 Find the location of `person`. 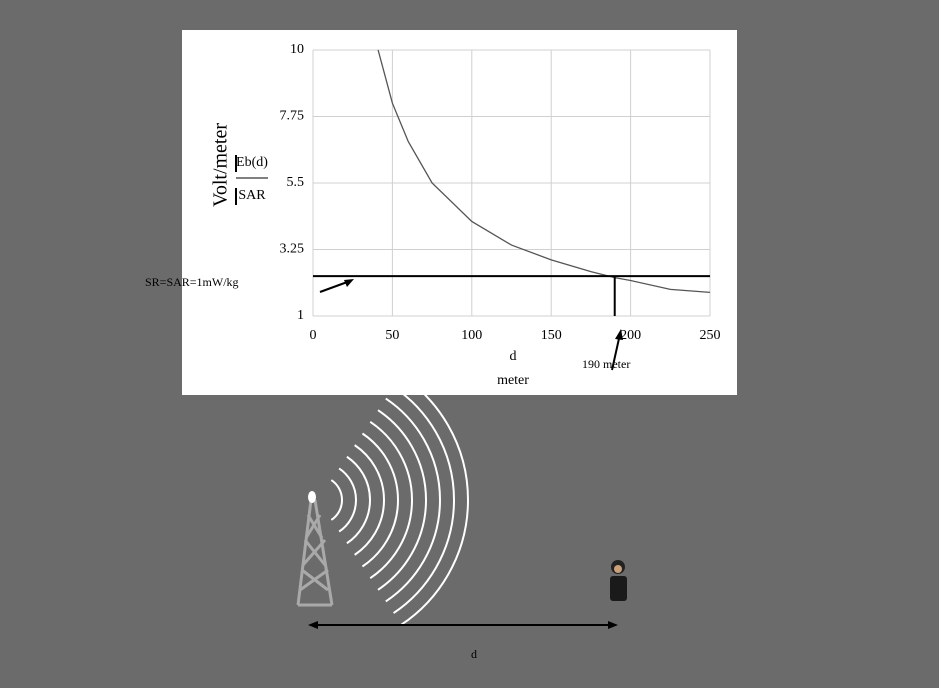

person is located at coordinates (618, 580).